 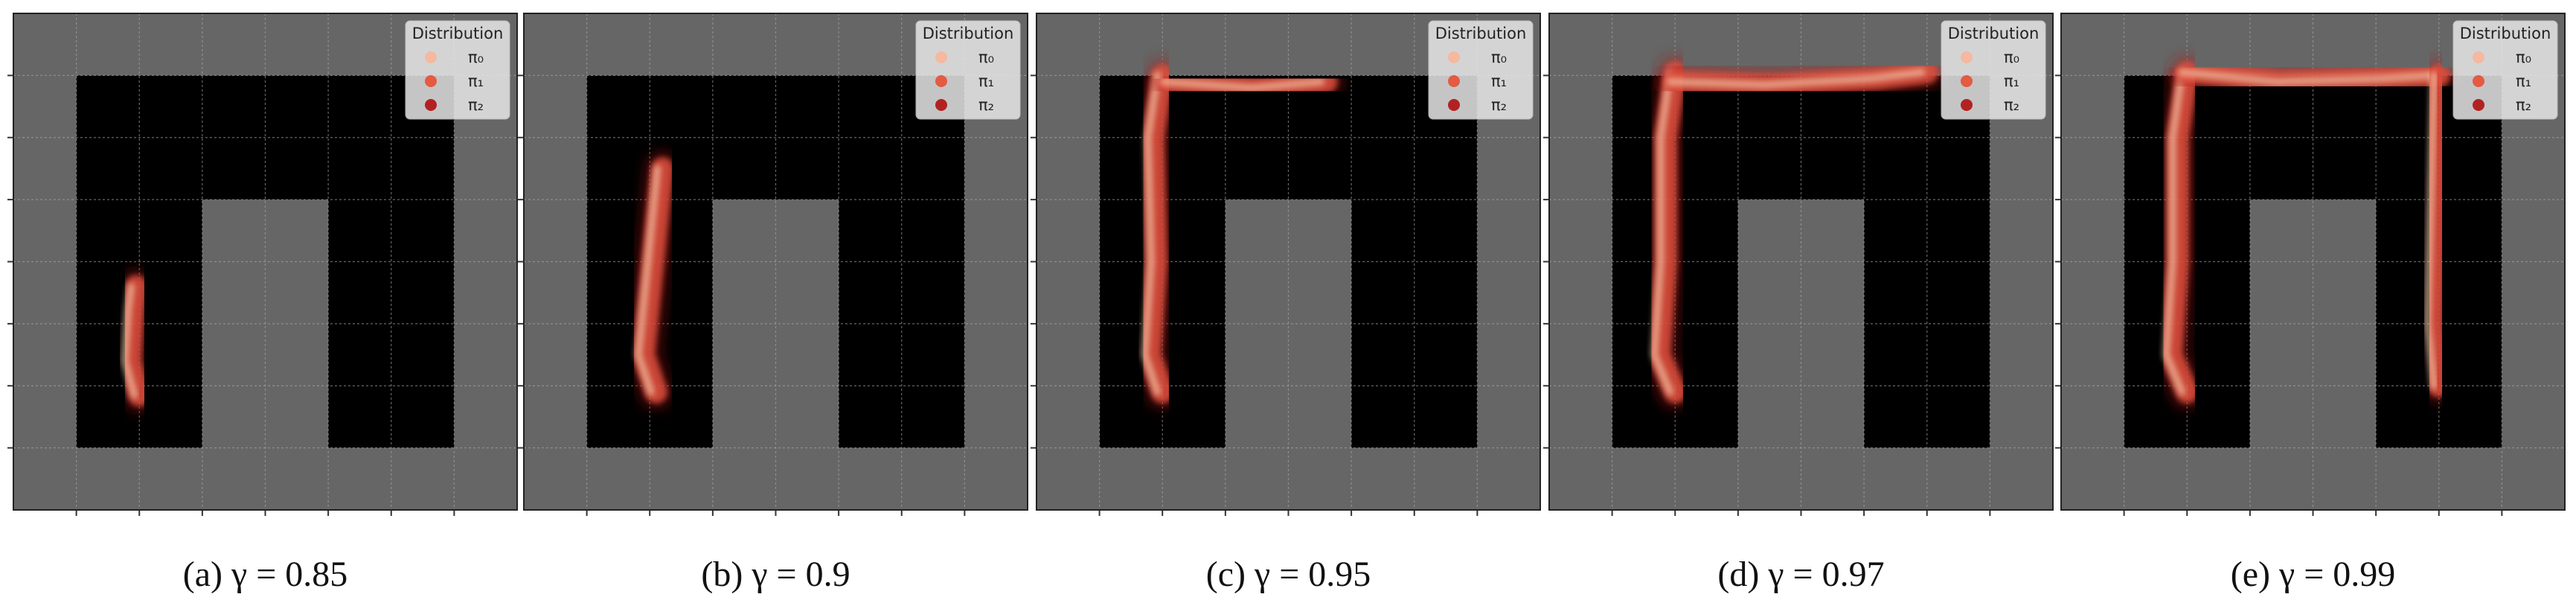 I want to click on caption: (d) γ = 0.97, so click(x=1801, y=574).